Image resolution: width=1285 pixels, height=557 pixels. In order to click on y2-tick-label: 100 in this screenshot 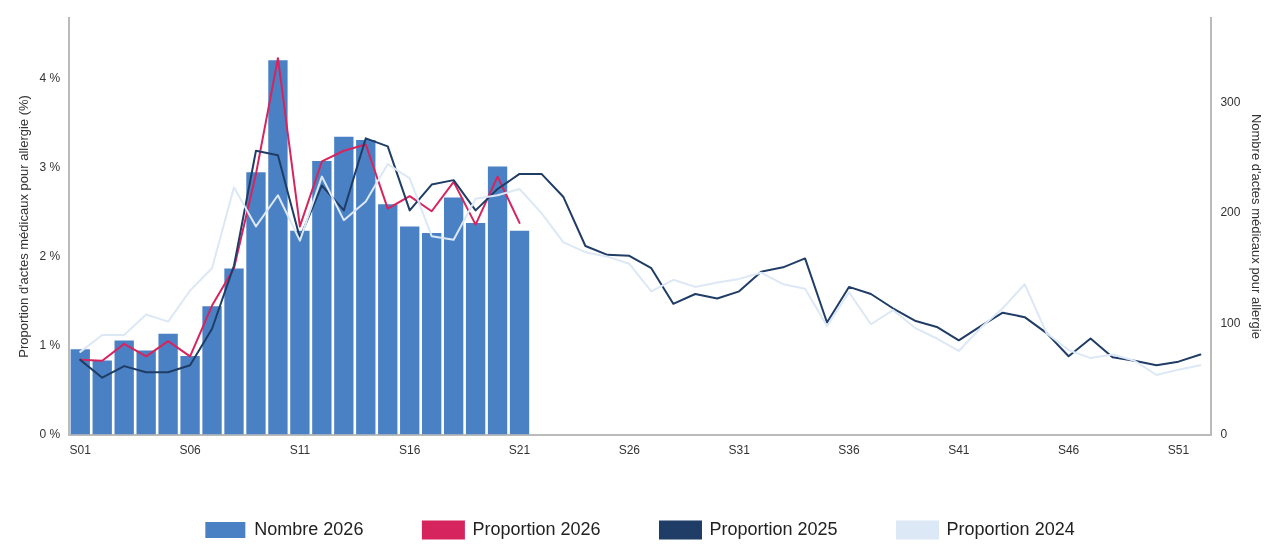, I will do `click(1230, 323)`.